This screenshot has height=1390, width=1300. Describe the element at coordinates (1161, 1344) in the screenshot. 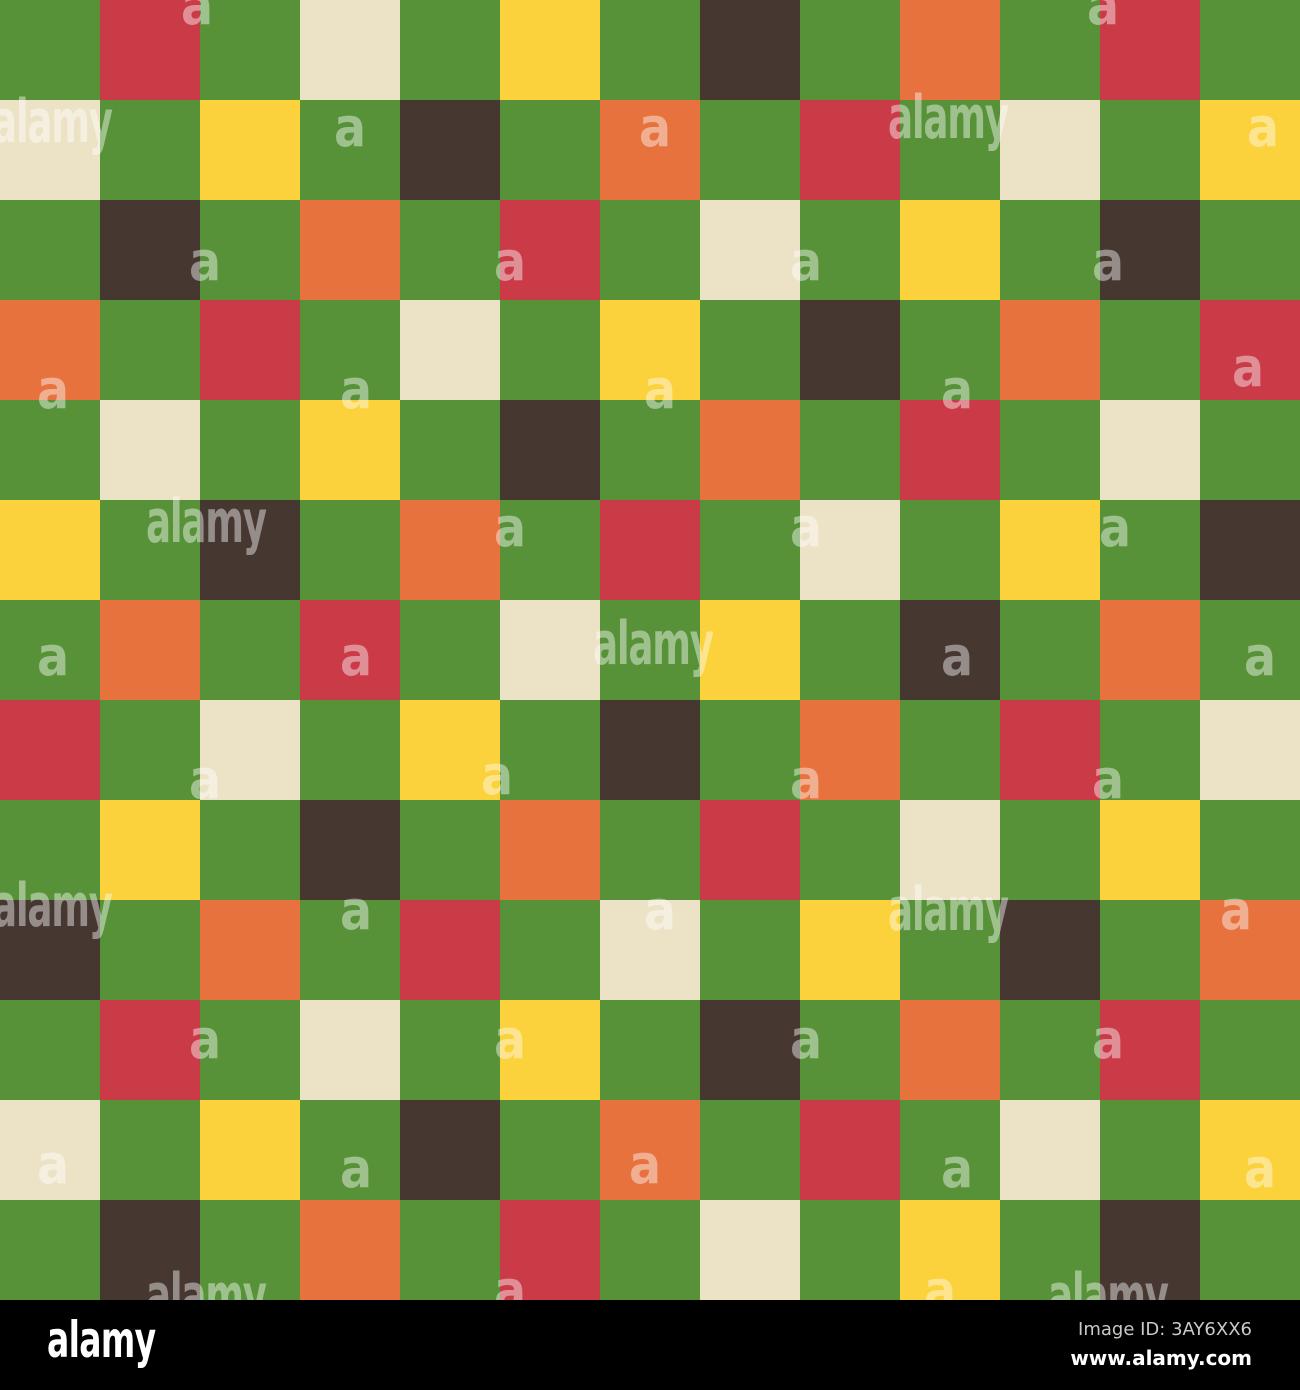

I see `footer-meta: Image ID: 3AY6XX6 www.alamy.com` at that location.